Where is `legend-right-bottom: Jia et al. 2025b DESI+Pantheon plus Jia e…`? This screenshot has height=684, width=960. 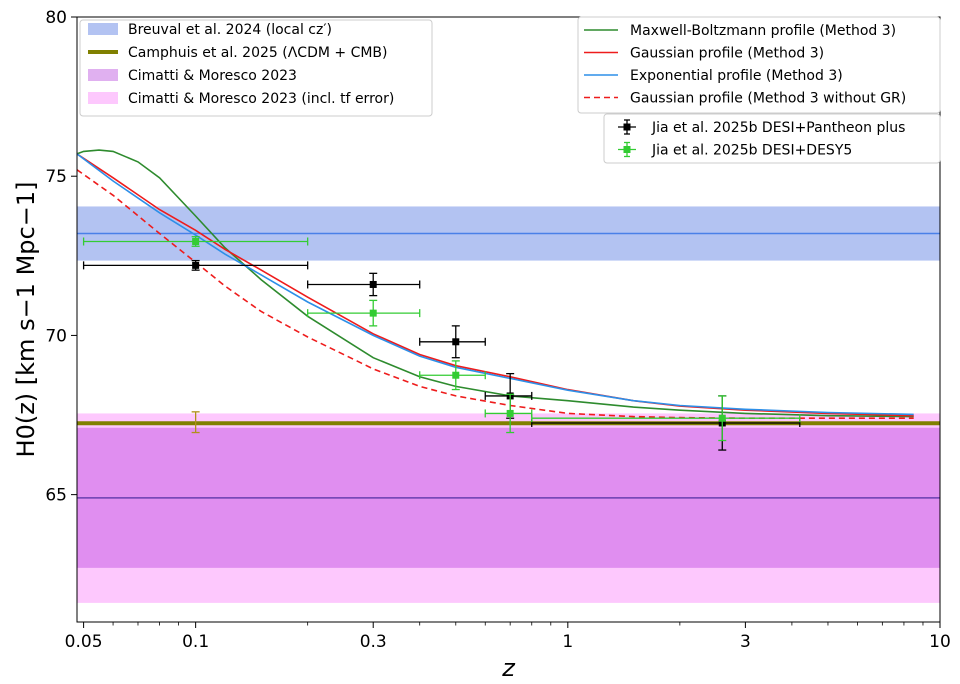 legend-right-bottom: Jia et al. 2025b DESI+Pantheon plus Jia e… is located at coordinates (772, 138).